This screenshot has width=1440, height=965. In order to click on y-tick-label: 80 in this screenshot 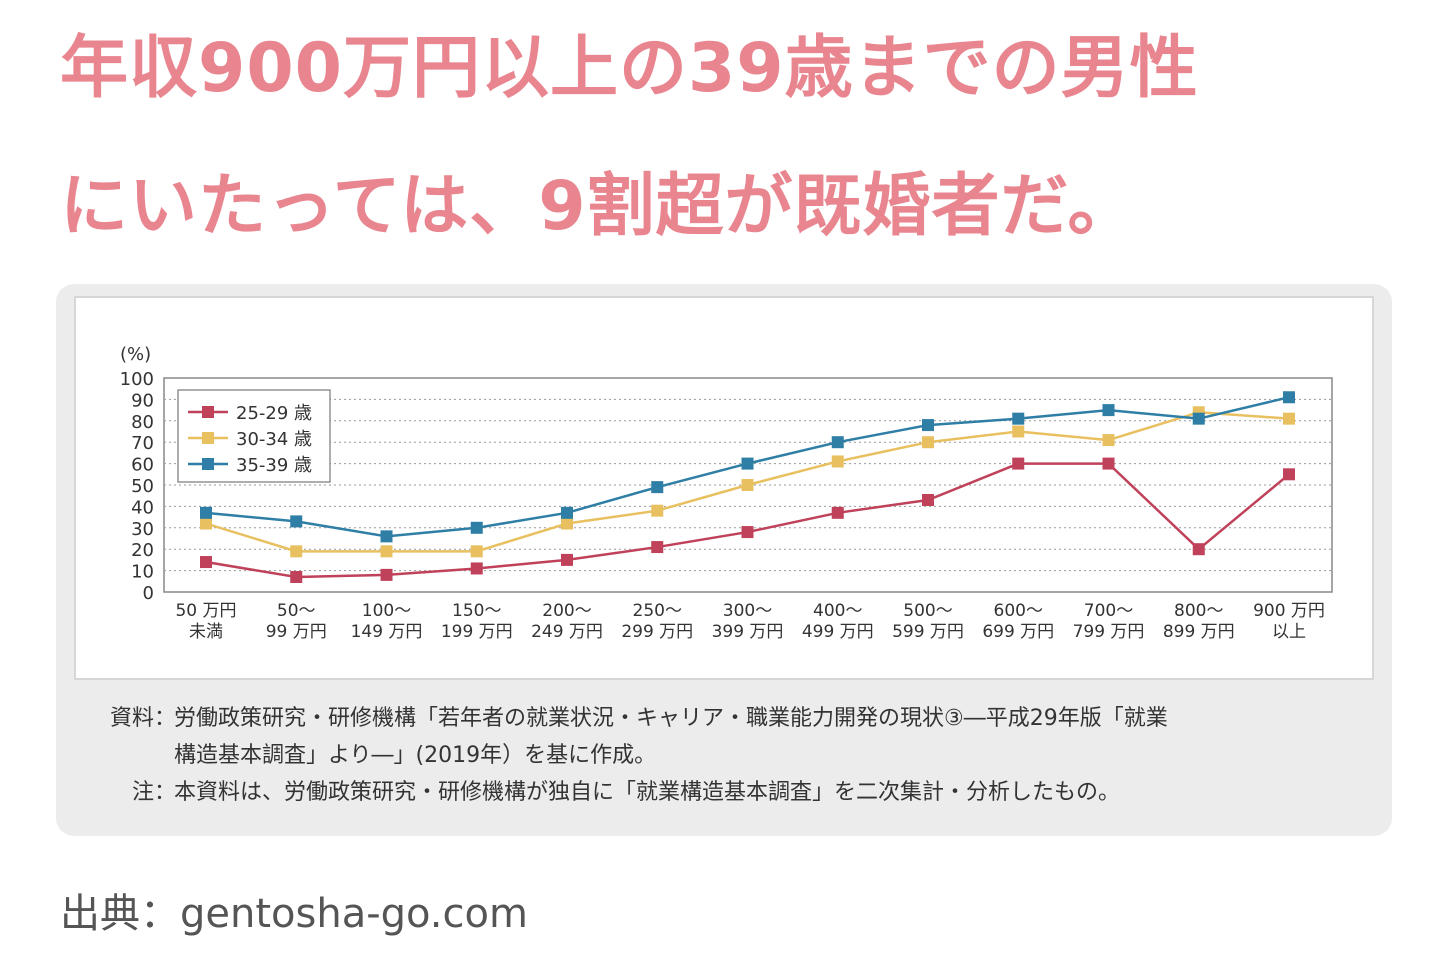, I will do `click(142, 422)`.